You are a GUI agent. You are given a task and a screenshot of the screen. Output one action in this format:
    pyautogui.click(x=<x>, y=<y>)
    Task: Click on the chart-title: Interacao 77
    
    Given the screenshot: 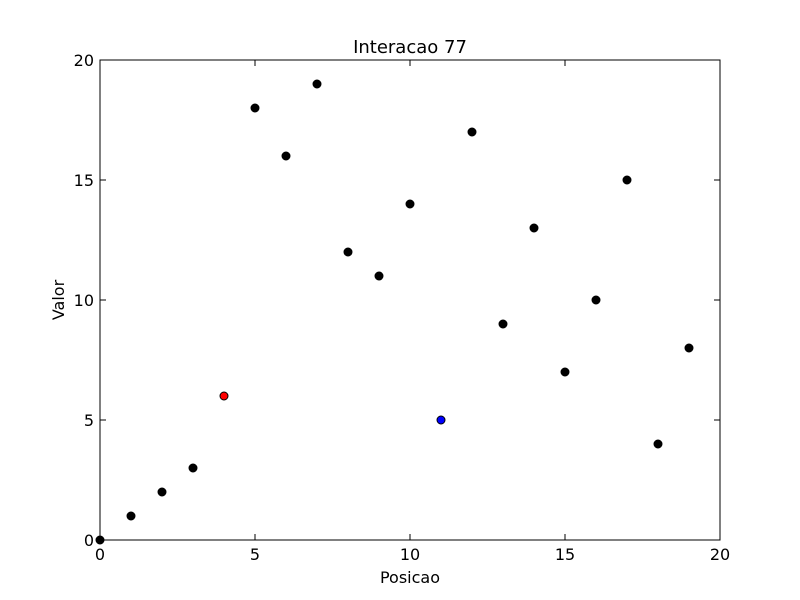 What is the action you would take?
    pyautogui.click(x=410, y=47)
    